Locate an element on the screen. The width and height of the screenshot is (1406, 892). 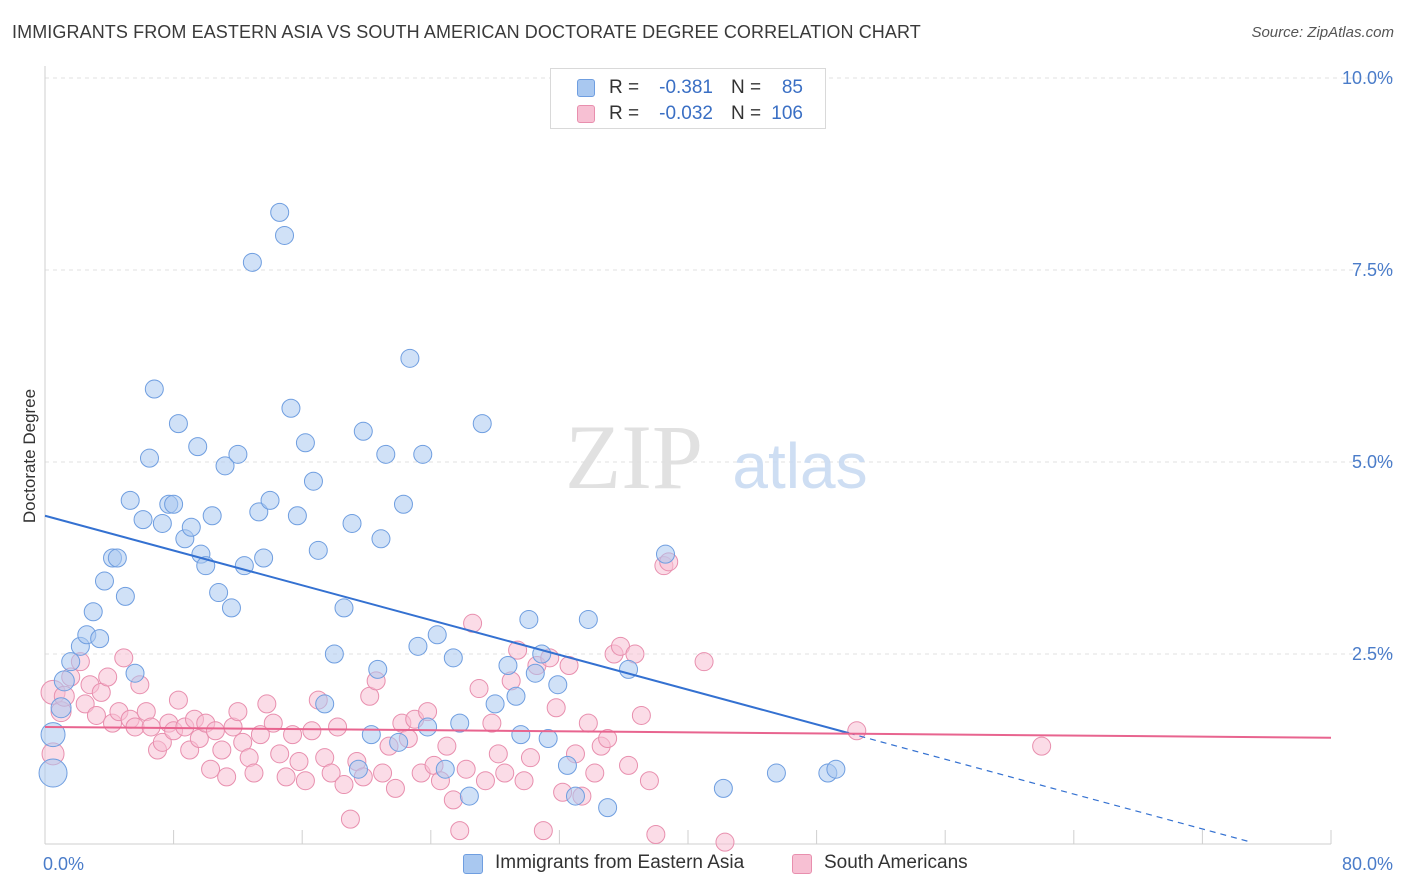
y-tick-label: 7.5% is located at coordinates (1372, 270).